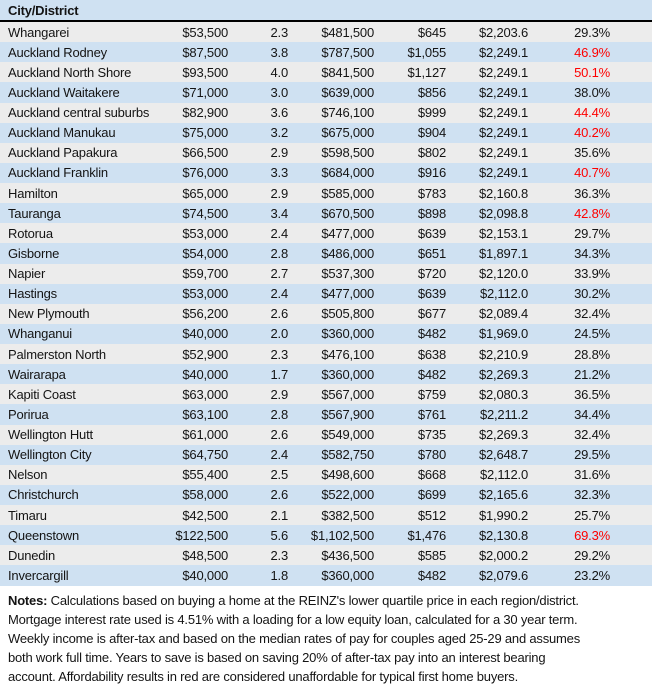 This screenshot has width=652, height=686. Describe the element at coordinates (279, 72) in the screenshot. I see `cell-years-to-save: 4.0` at that location.